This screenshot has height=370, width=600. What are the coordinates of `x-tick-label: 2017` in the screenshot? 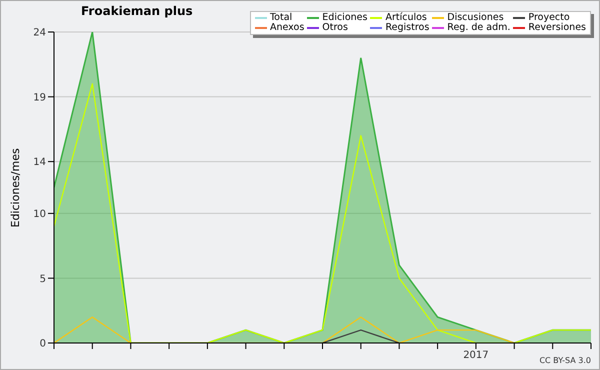 It's located at (476, 356).